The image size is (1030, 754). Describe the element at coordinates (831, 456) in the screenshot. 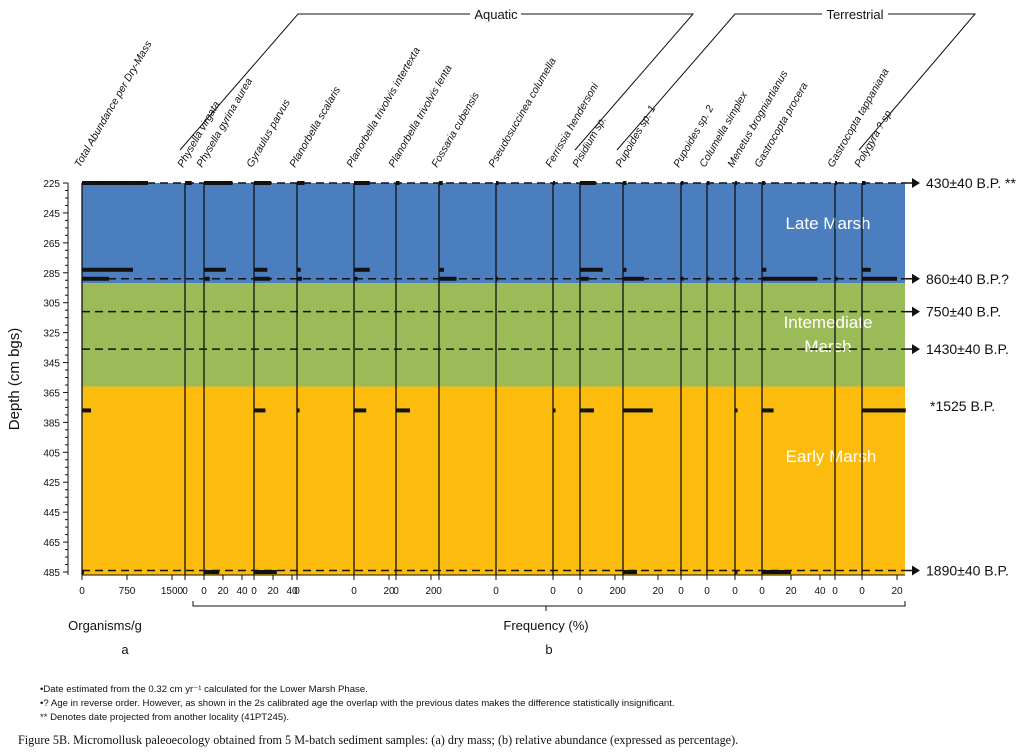

I see `zone-label: Early Marsh` at that location.